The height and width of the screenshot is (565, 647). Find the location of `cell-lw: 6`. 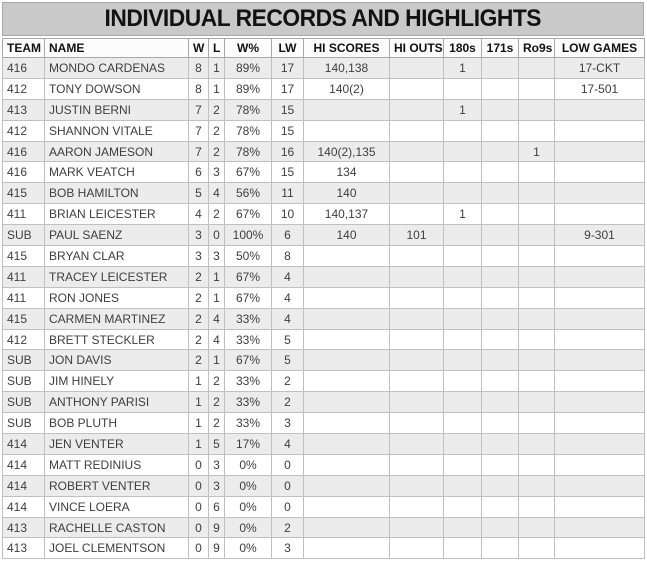

cell-lw: 6 is located at coordinates (287, 235).